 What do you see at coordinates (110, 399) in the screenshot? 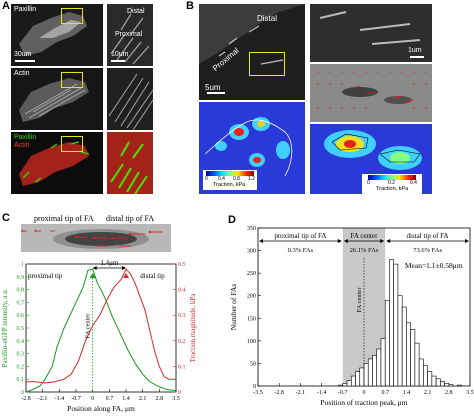
I see `x-tick-label: 0.7` at bounding box center [110, 399].